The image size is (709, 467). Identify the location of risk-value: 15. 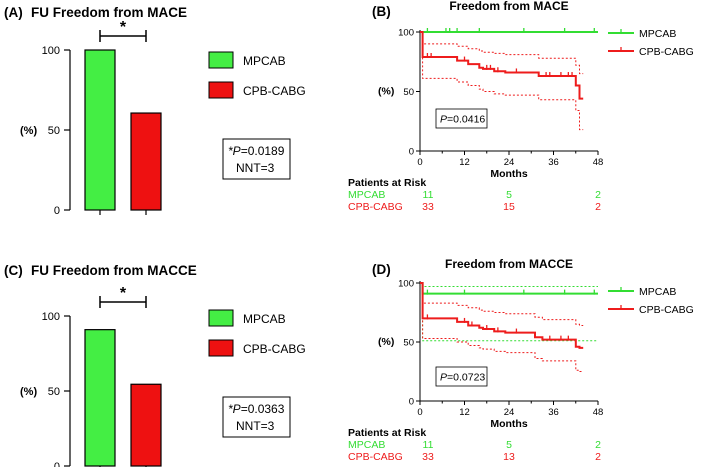
(509, 207).